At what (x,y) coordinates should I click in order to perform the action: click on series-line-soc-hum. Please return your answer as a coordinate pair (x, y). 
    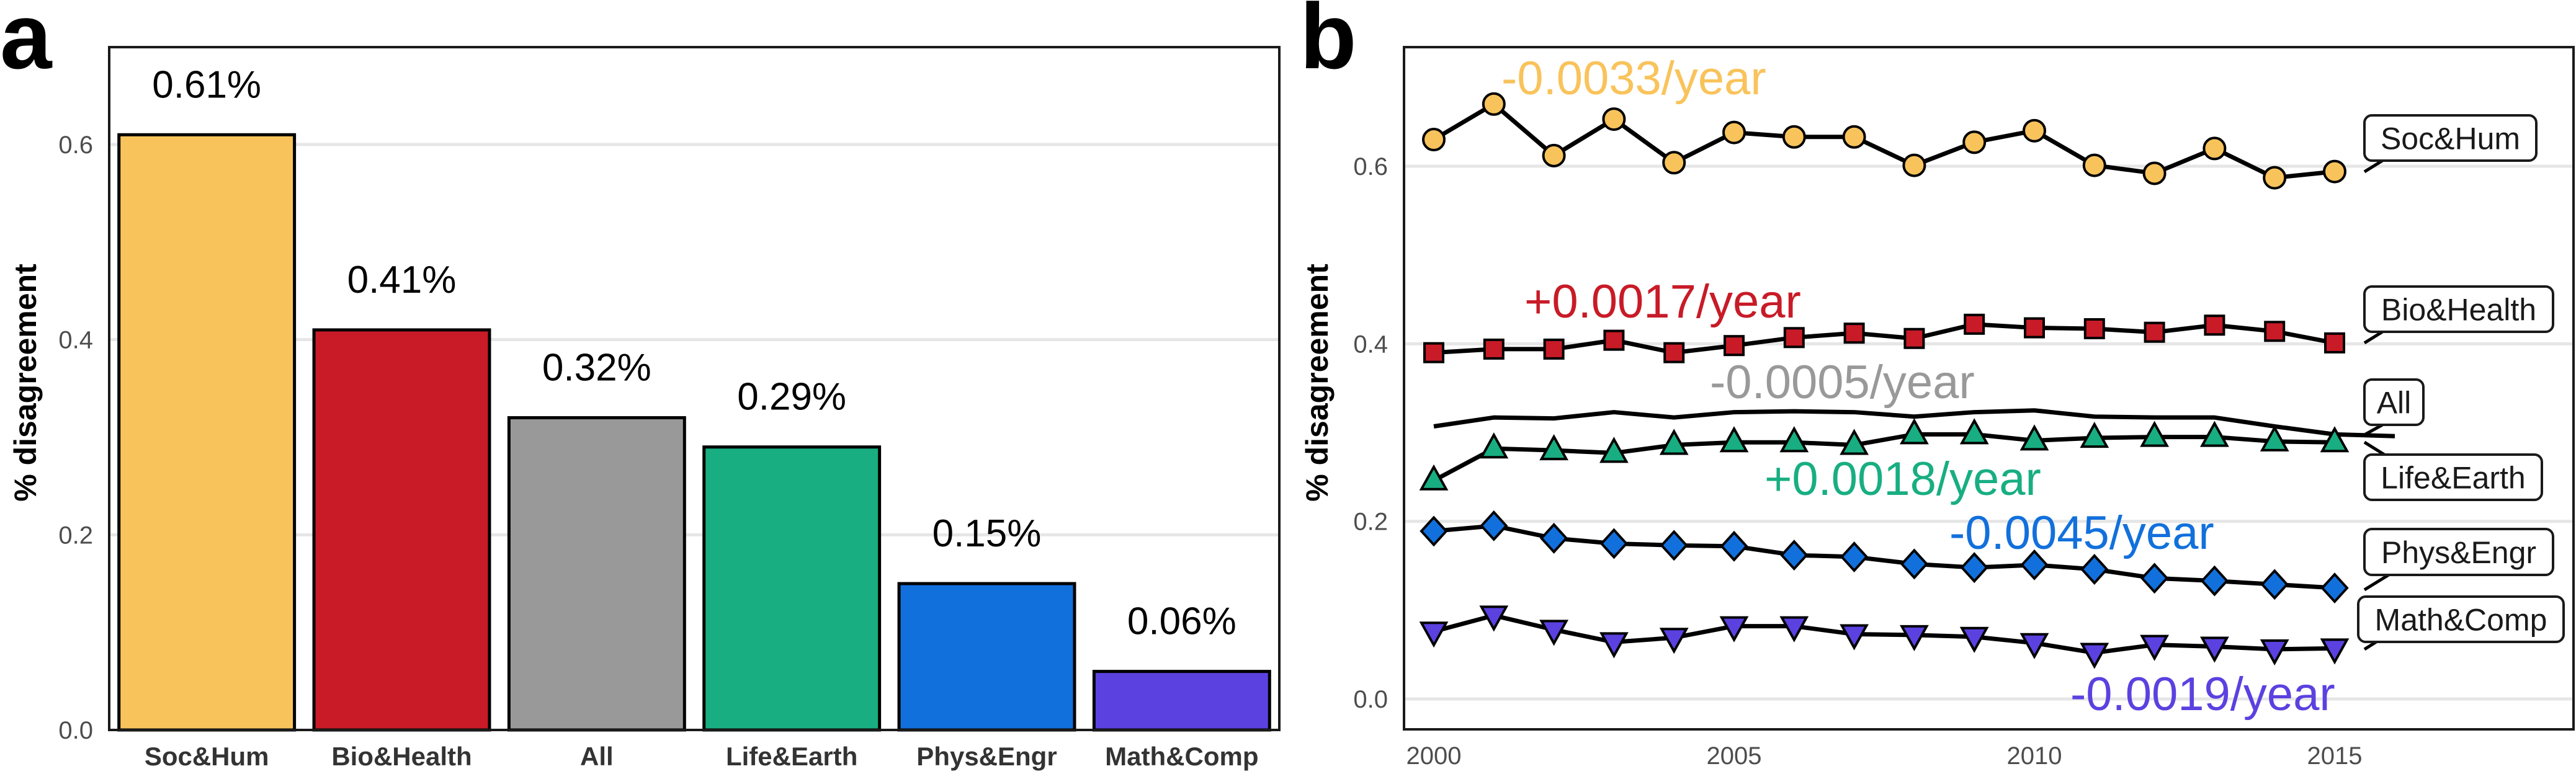
    Looking at the image, I should click on (1884, 141).